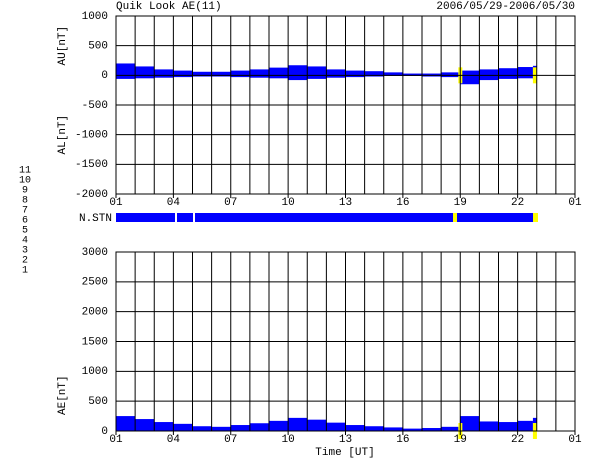 This screenshot has height=460, width=590. I want to click on x-tick-label: 22, so click(517, 440).